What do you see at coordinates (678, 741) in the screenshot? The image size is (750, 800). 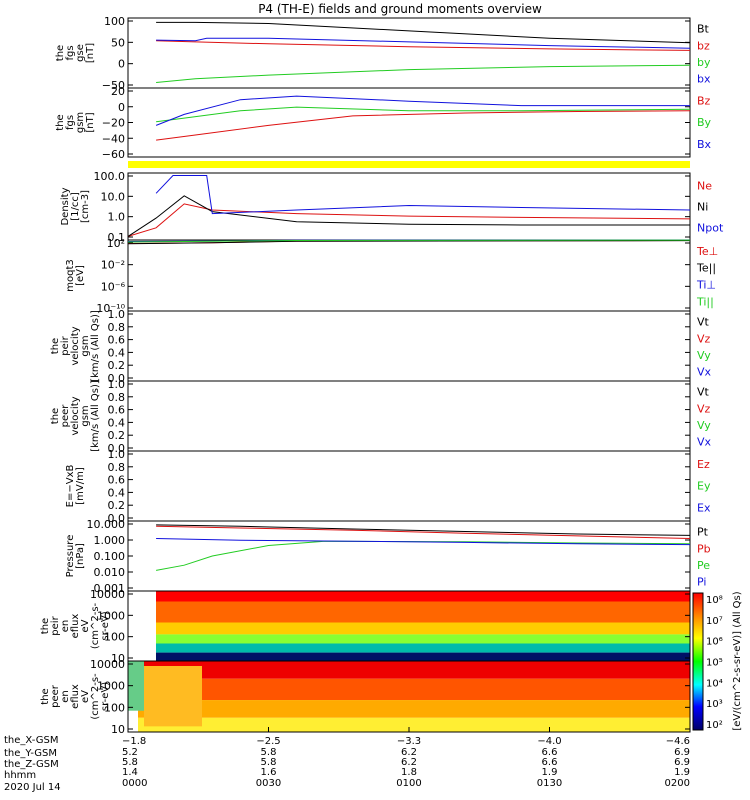 I see `x-tick-mlt: −4.6` at bounding box center [678, 741].